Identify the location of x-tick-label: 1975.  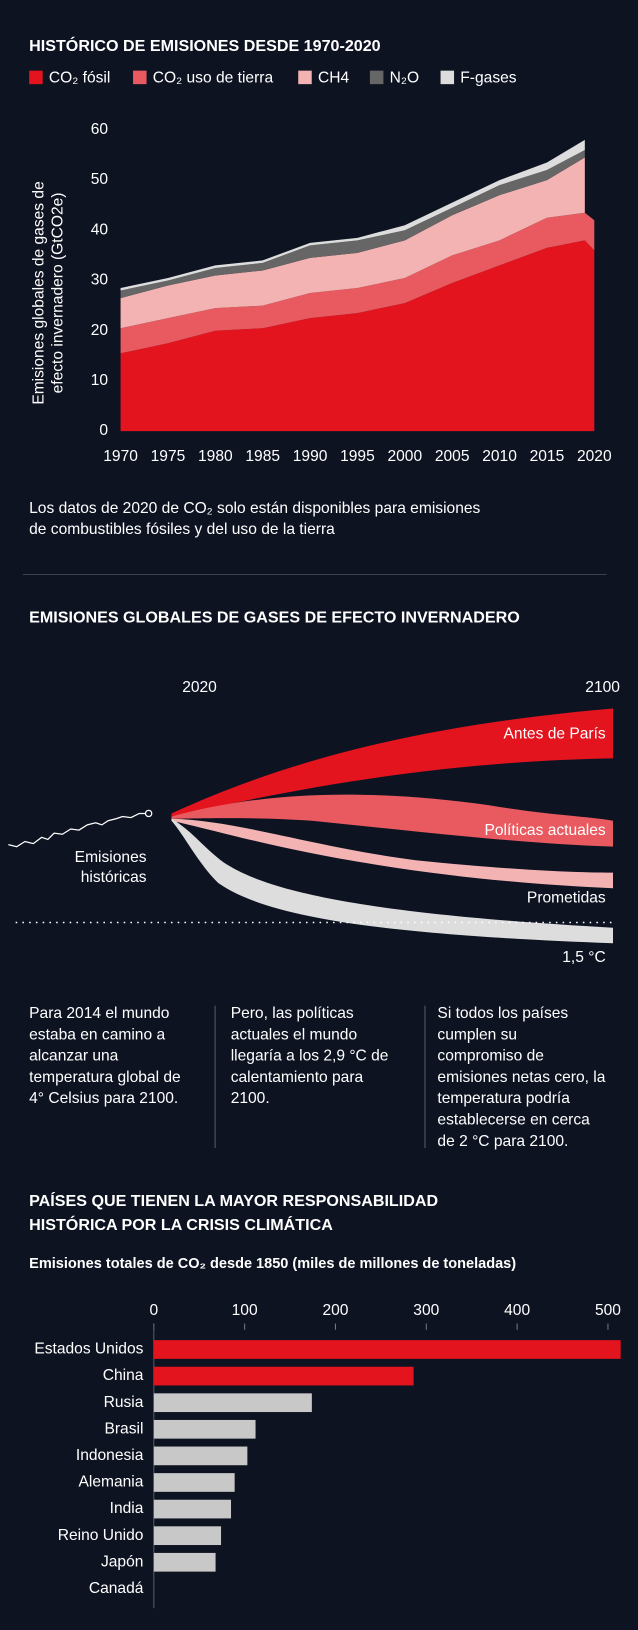
(168, 456).